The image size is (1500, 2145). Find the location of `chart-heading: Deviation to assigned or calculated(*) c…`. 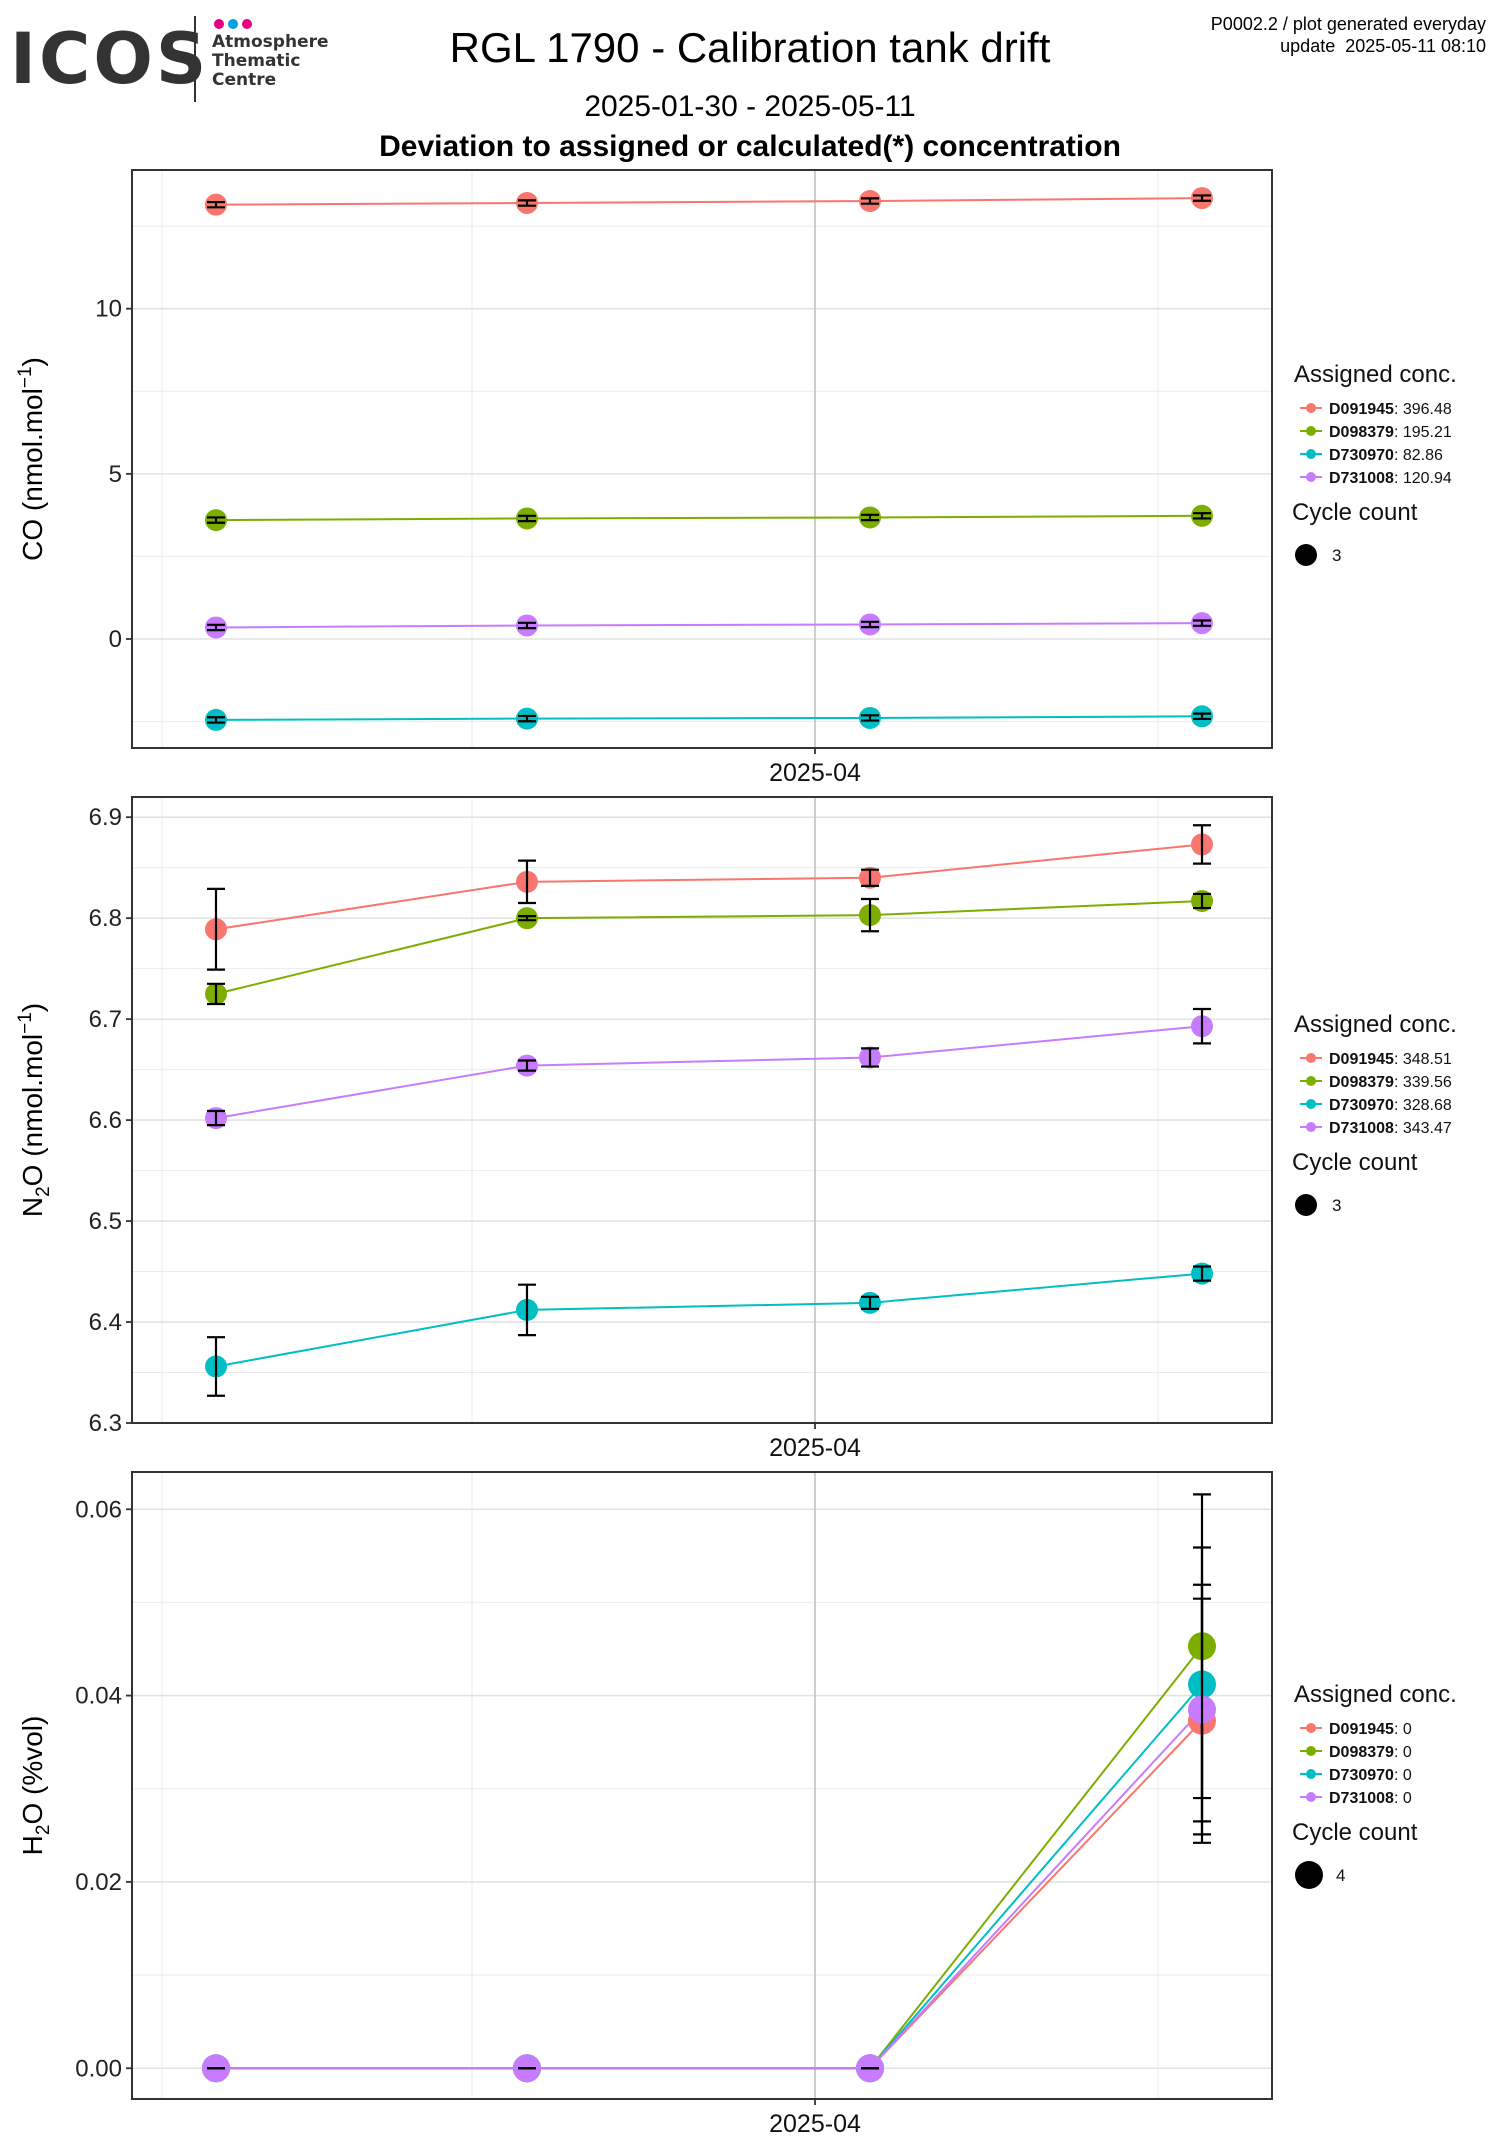

chart-heading: Deviation to assigned or calculated(*) c… is located at coordinates (750, 146).